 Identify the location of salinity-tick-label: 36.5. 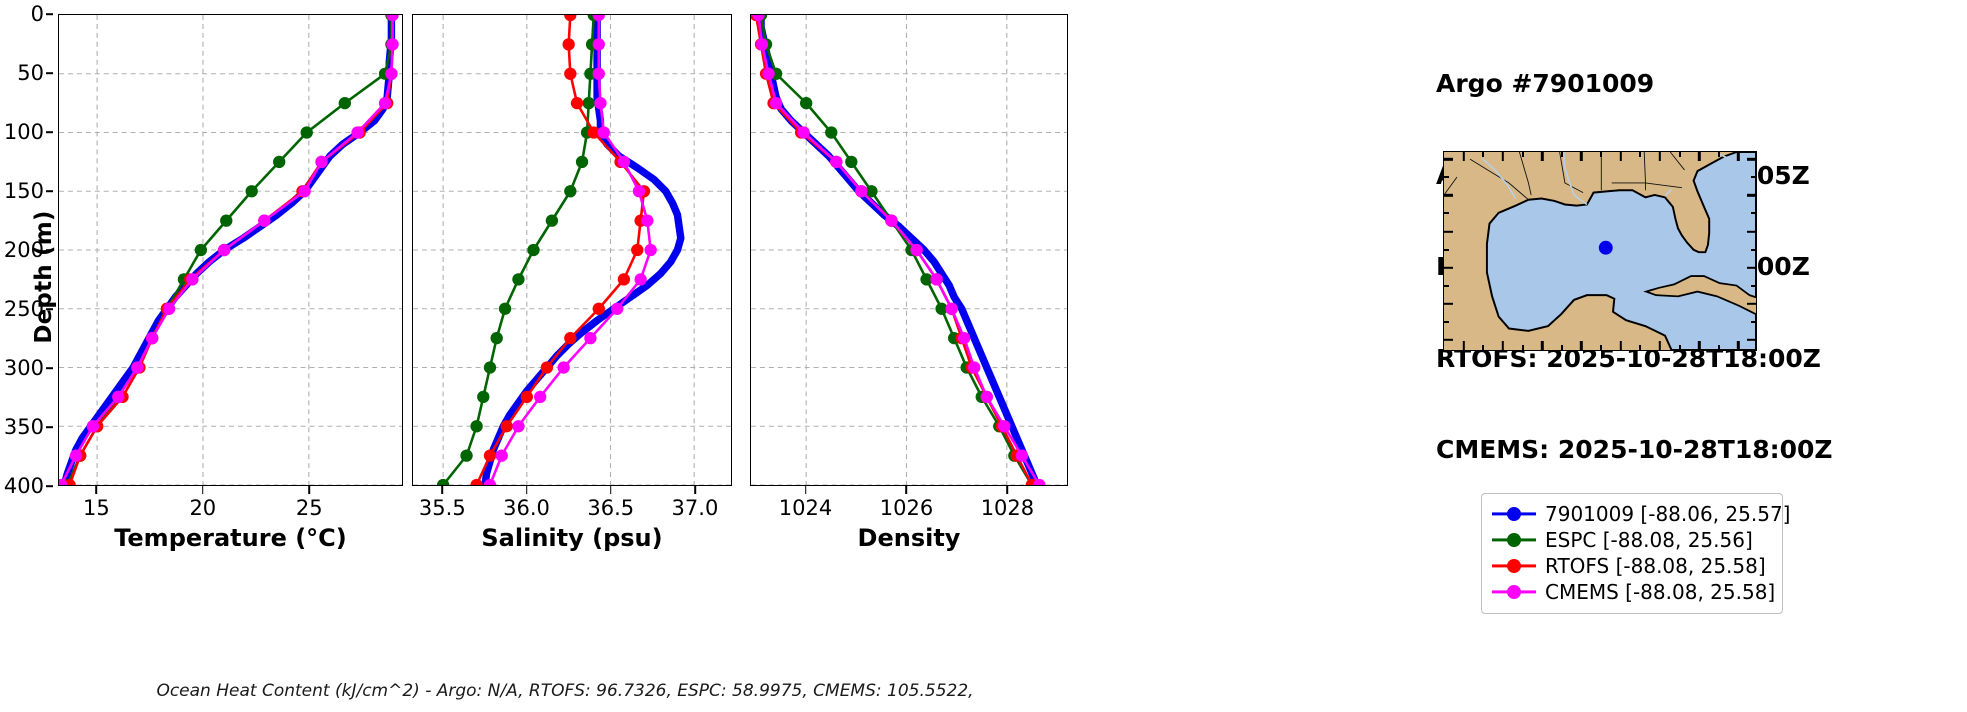
(611, 508).